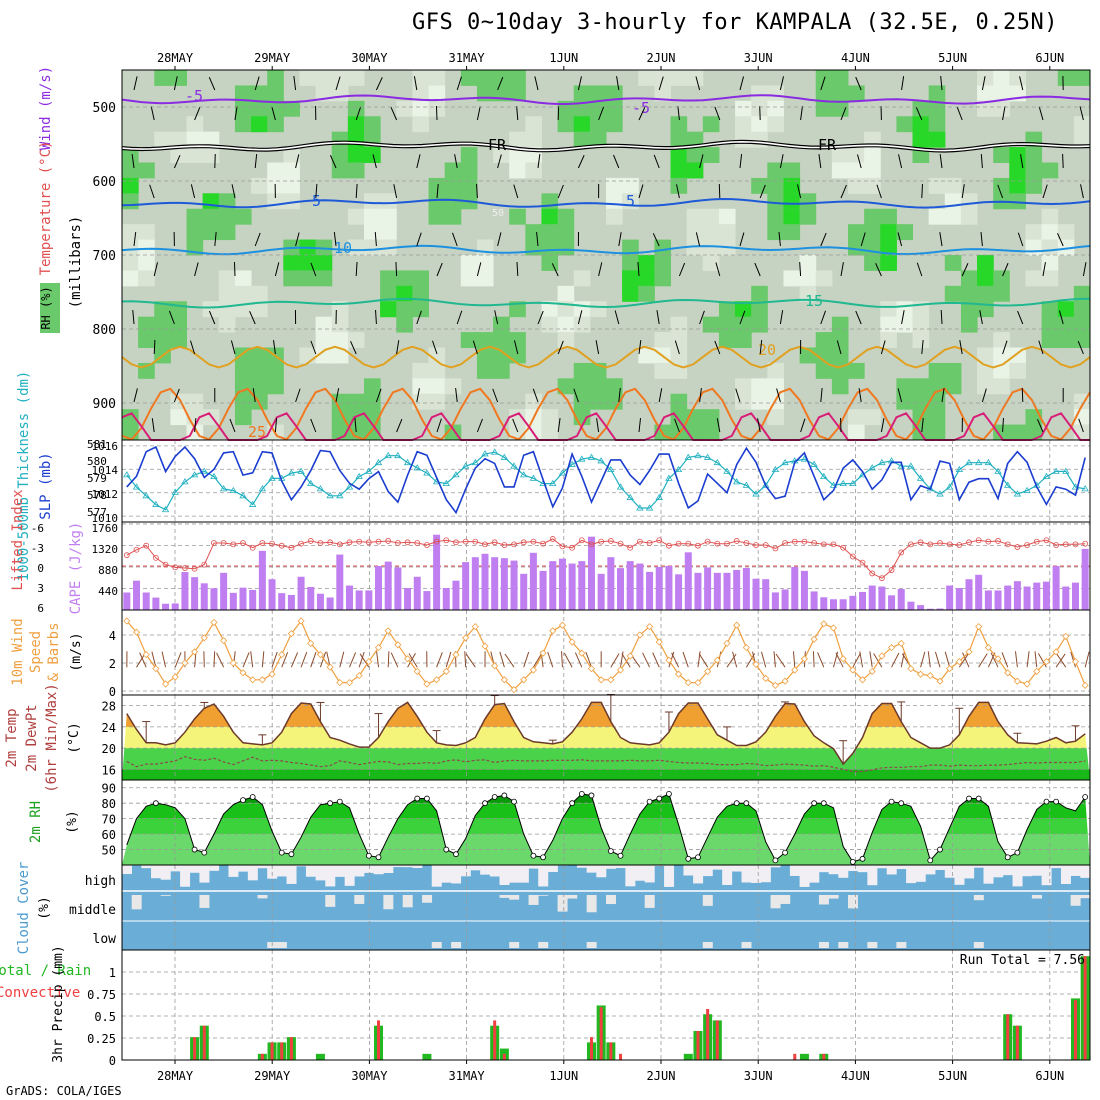  I want to click on rh2m-band, so click(606, 826).